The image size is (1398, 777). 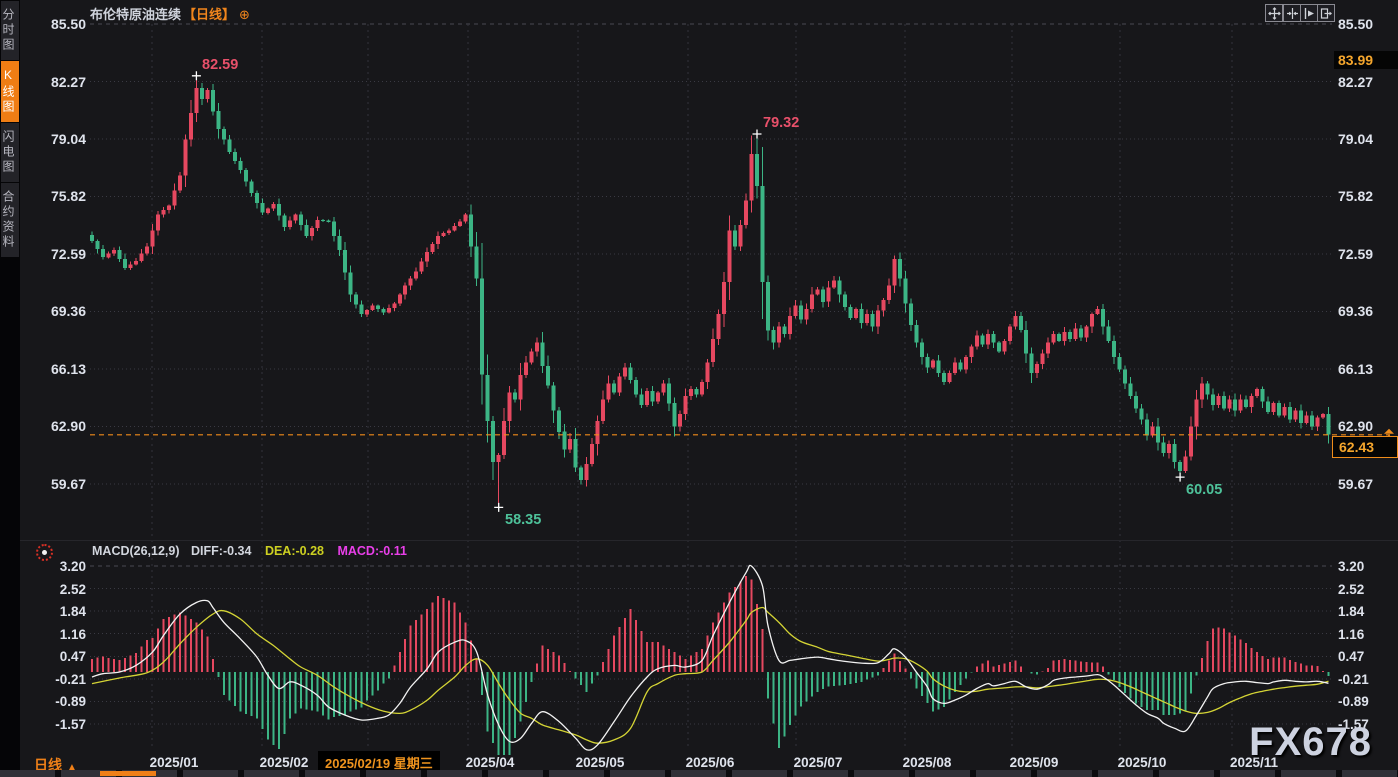 What do you see at coordinates (209, 14) in the screenshot?
I see `period-tag: 【日线】` at bounding box center [209, 14].